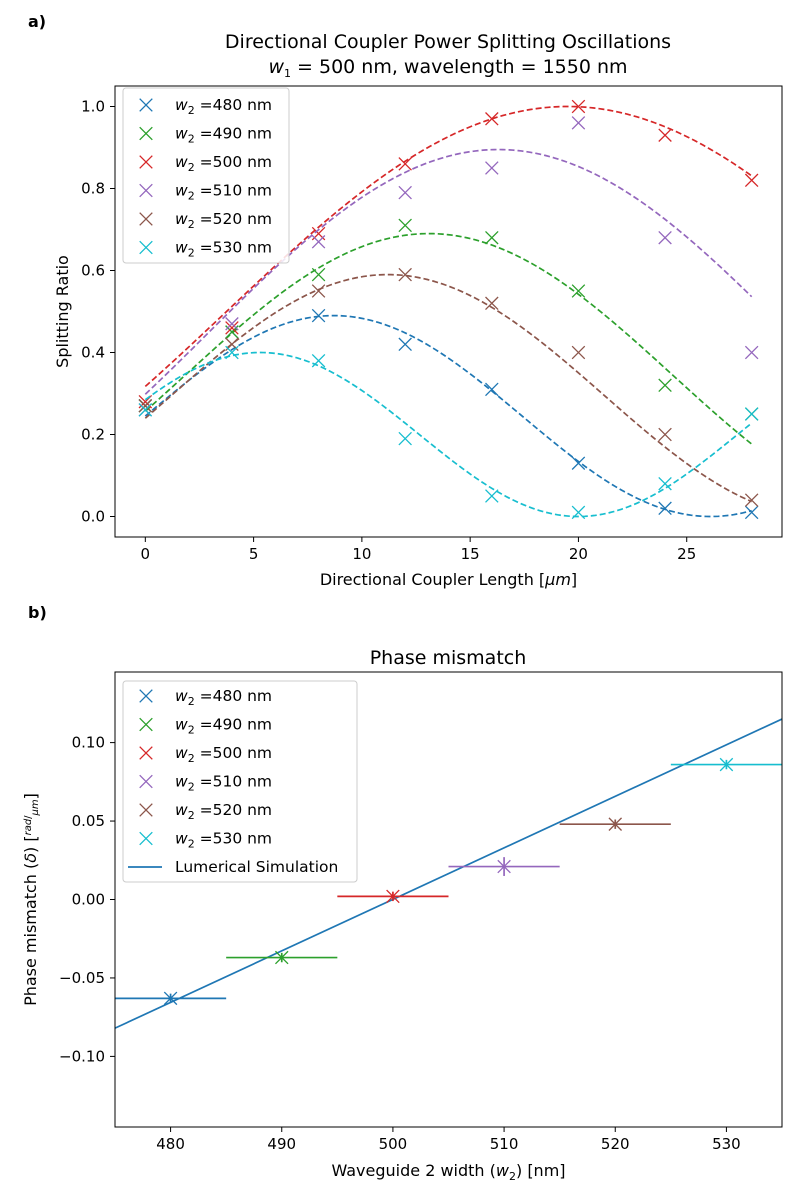 Image resolution: width=800 pixels, height=1200 pixels. What do you see at coordinates (233, 810) in the screenshot?
I see `math-rest: =520 nm` at bounding box center [233, 810].